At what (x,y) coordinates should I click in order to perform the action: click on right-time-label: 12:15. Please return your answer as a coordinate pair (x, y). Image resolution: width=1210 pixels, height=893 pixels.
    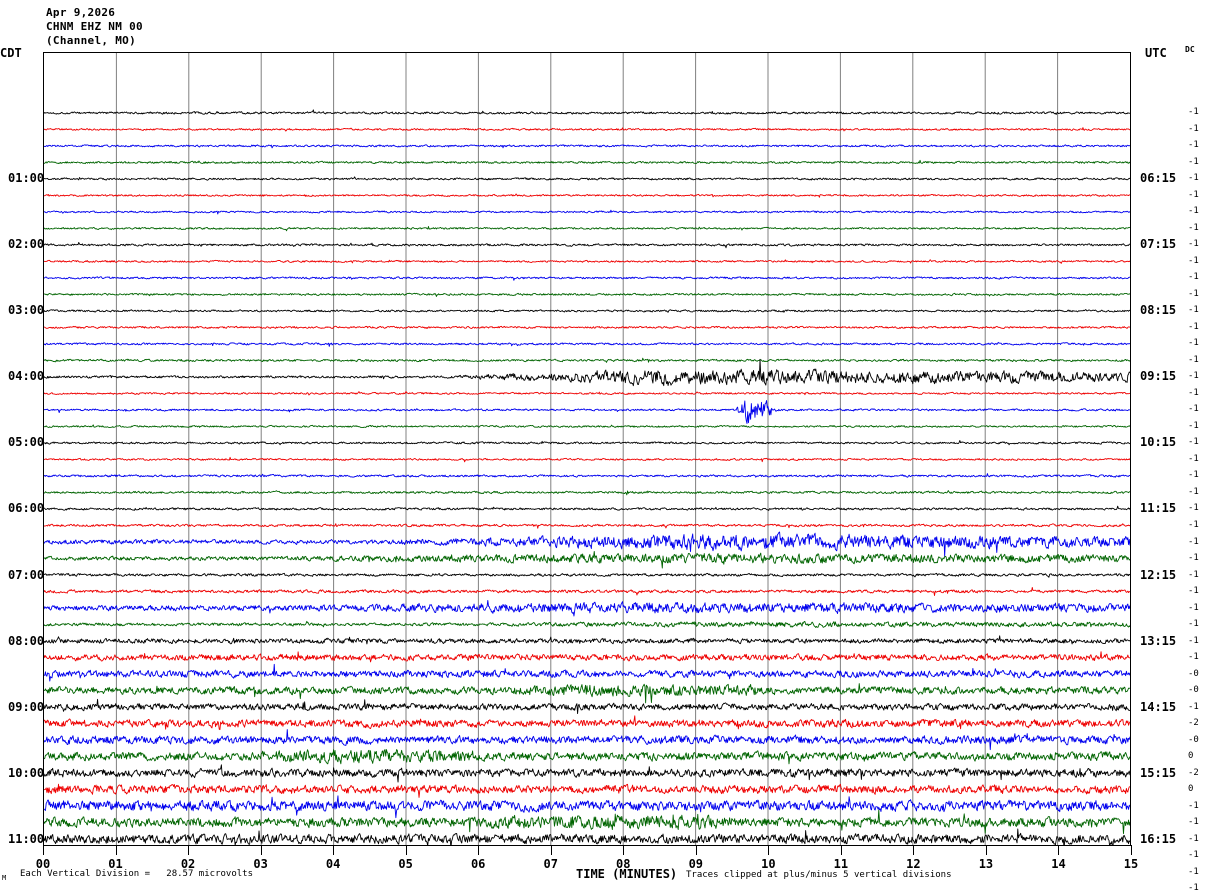
    Looking at the image, I should click on (1158, 574).